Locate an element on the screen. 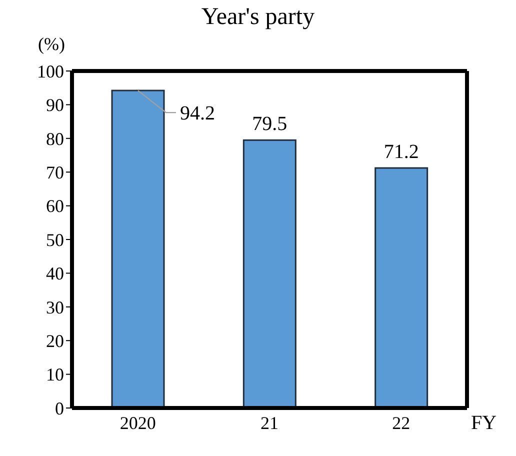  data-label: 94.2 is located at coordinates (197, 113).